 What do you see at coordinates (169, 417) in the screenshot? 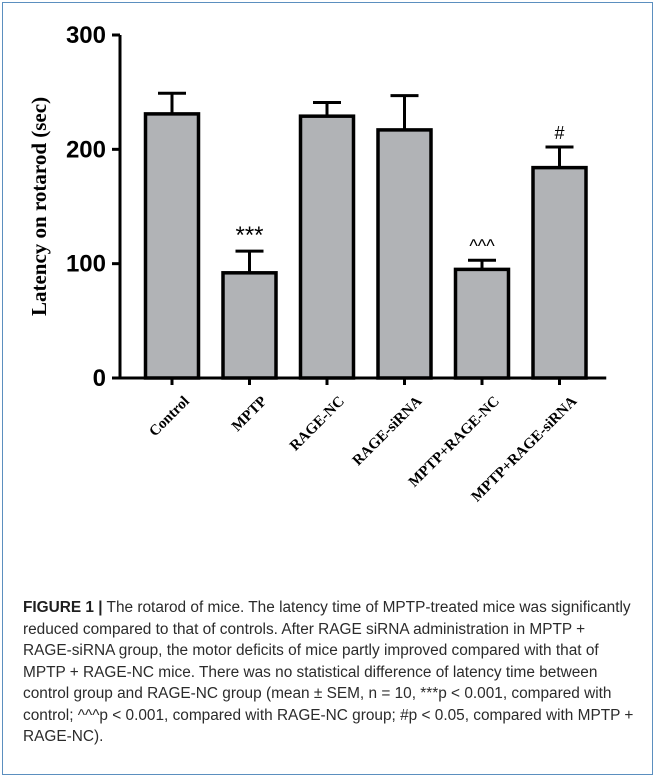
I see `x-tick-label: Control` at bounding box center [169, 417].